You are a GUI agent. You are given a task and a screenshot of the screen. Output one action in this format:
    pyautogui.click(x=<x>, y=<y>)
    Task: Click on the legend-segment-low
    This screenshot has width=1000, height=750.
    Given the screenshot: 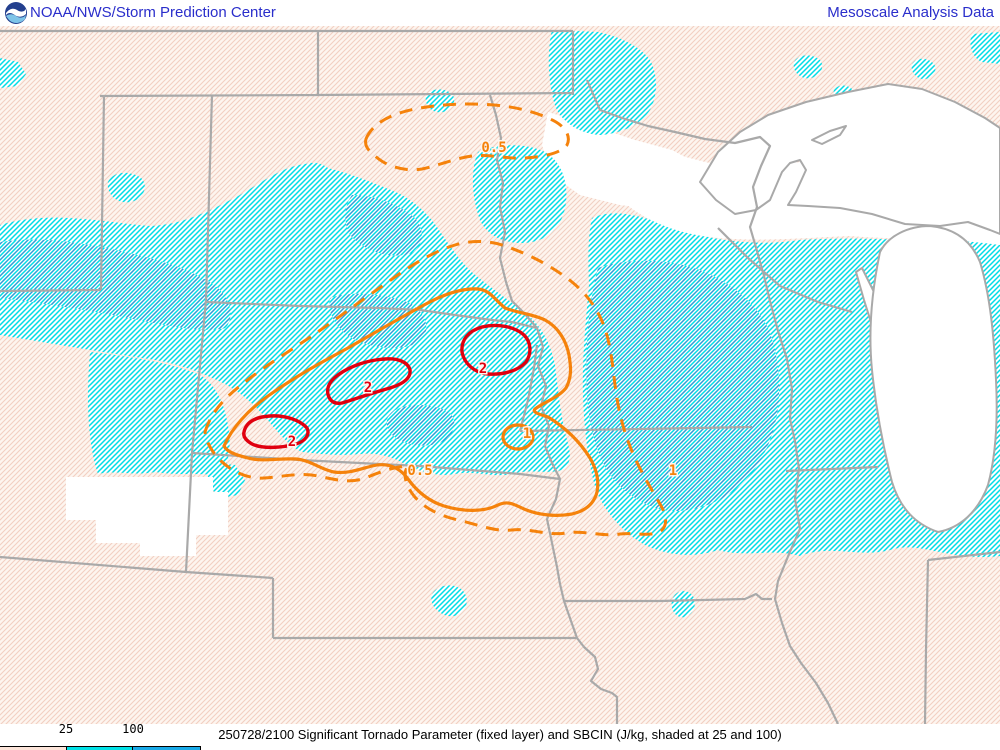 What is the action you would take?
    pyautogui.click(x=33, y=748)
    